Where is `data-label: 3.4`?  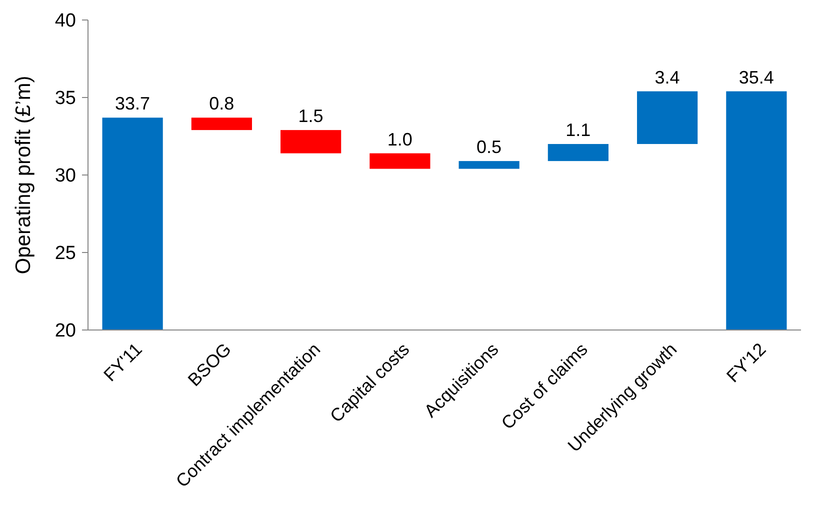
data-label: 3.4 is located at coordinates (667, 77).